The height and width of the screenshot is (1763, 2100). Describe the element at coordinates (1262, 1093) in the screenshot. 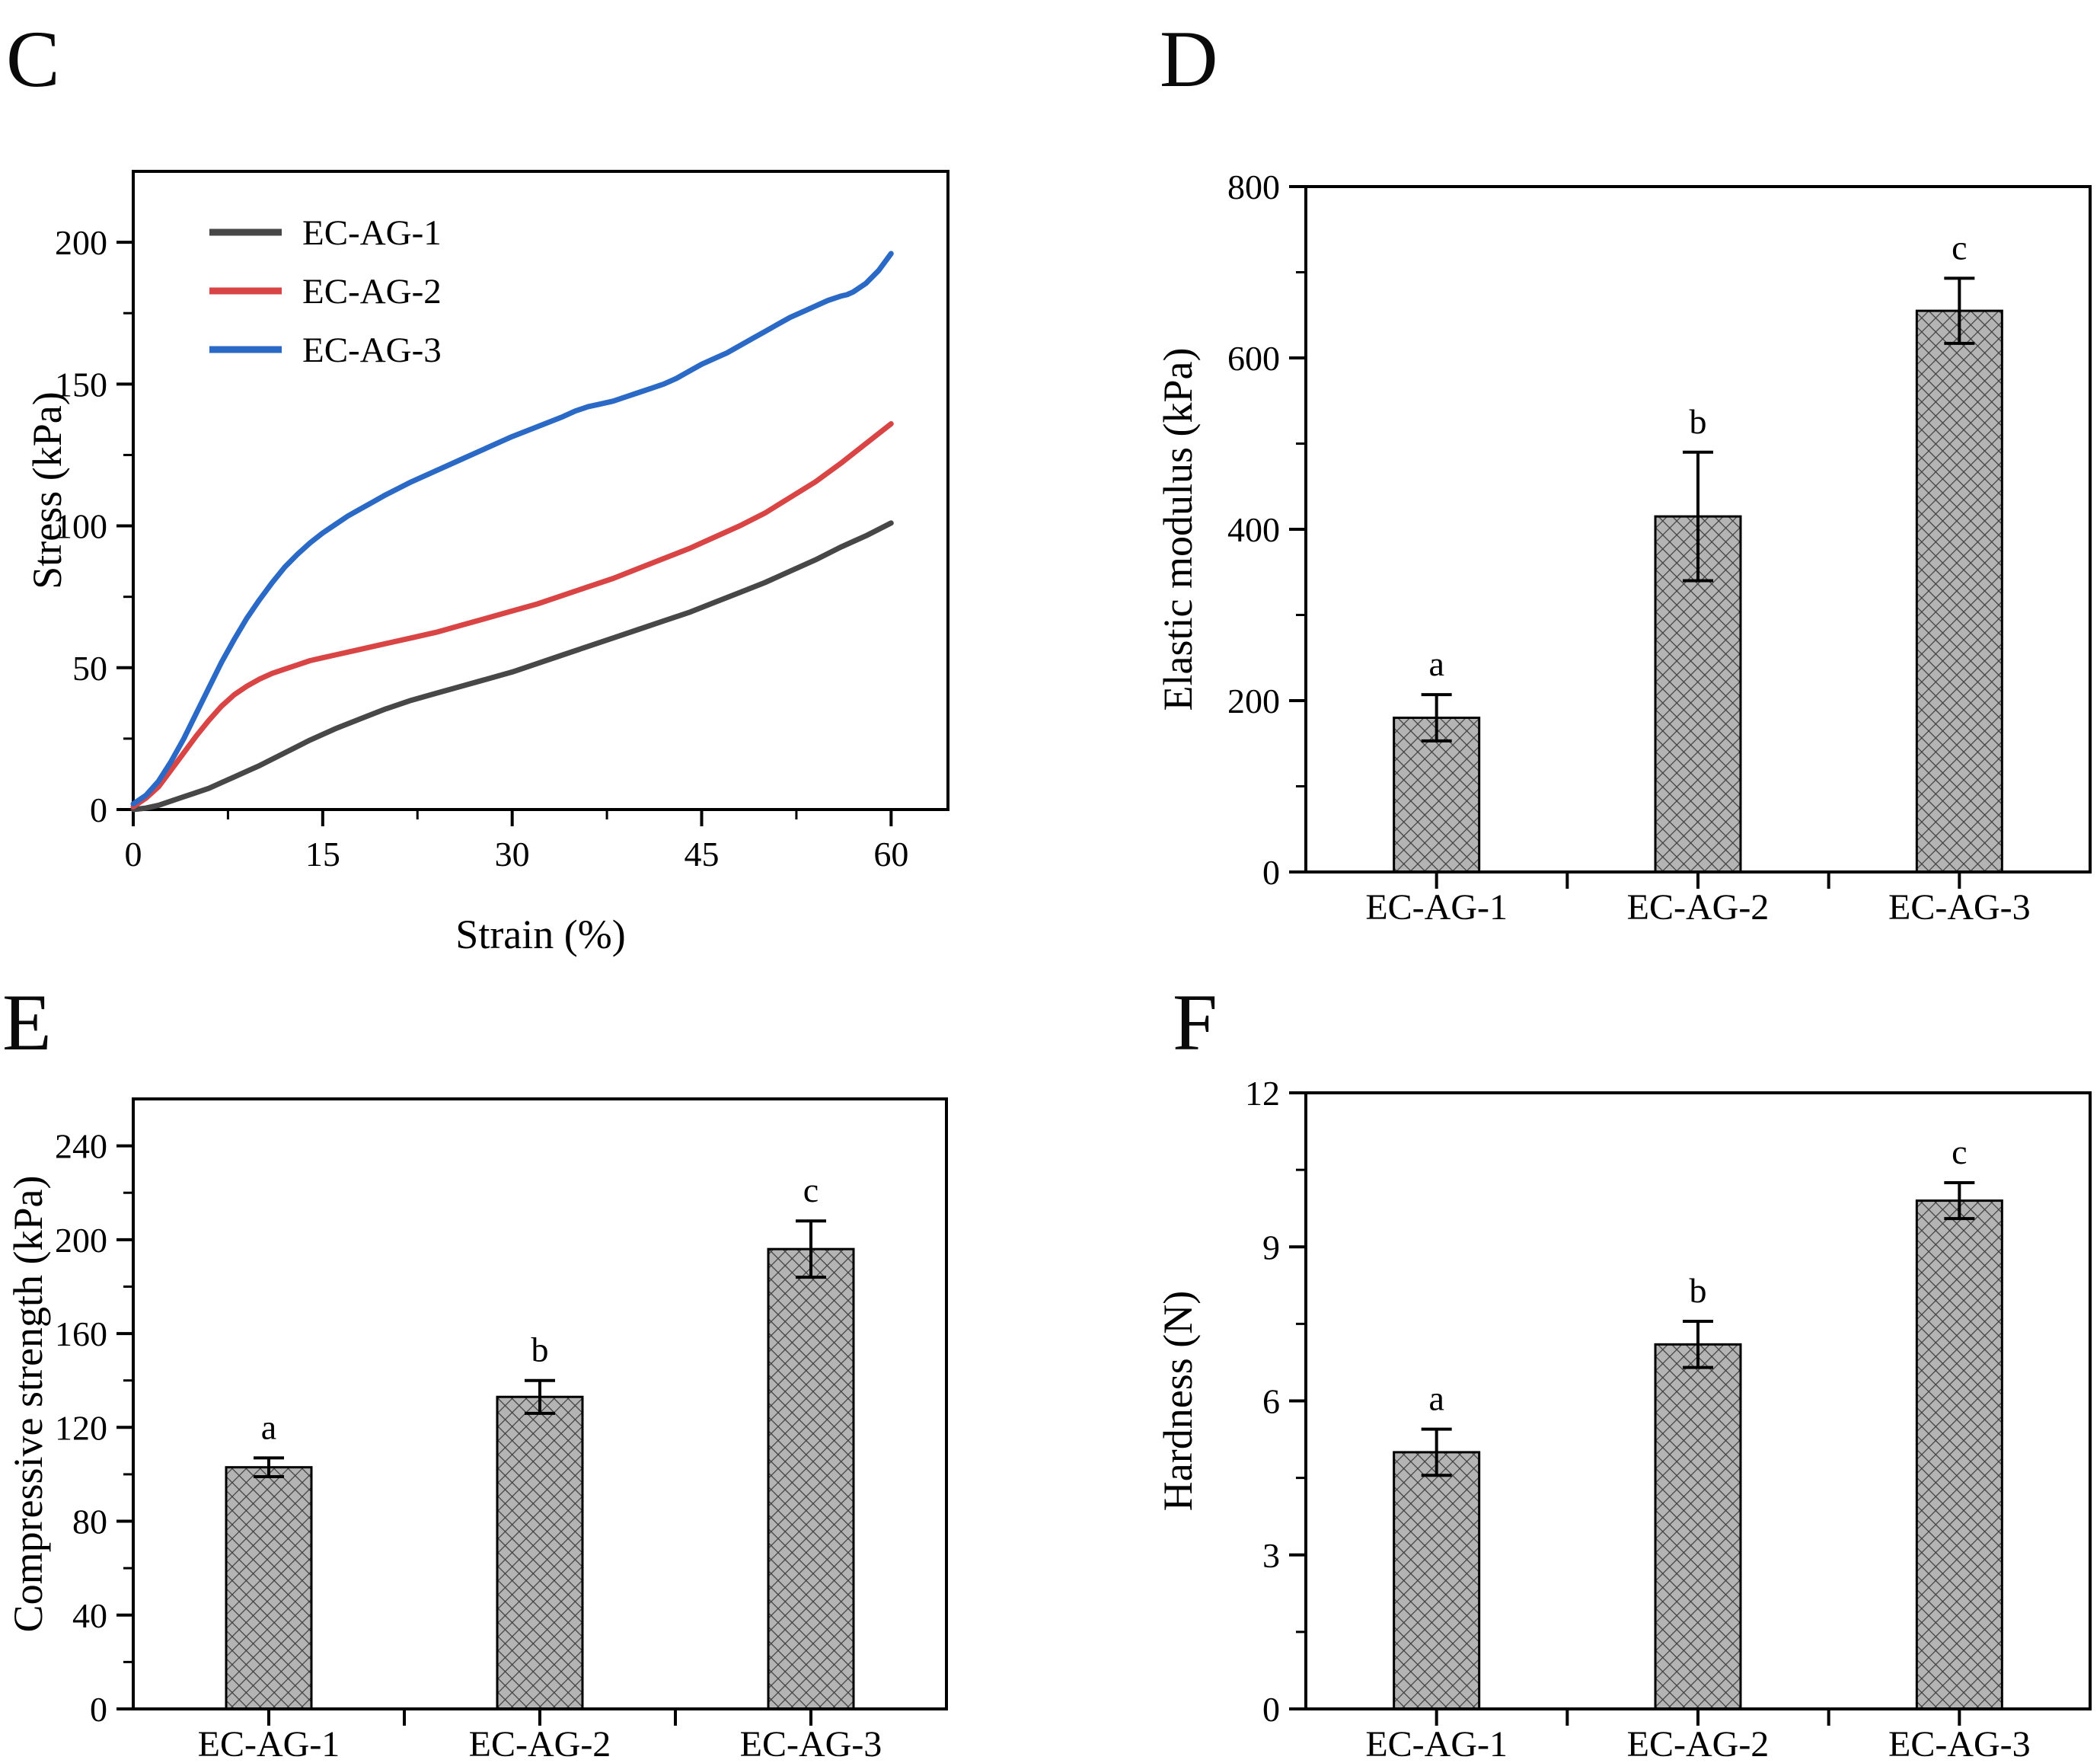

I see `y-tick-label: 12` at that location.